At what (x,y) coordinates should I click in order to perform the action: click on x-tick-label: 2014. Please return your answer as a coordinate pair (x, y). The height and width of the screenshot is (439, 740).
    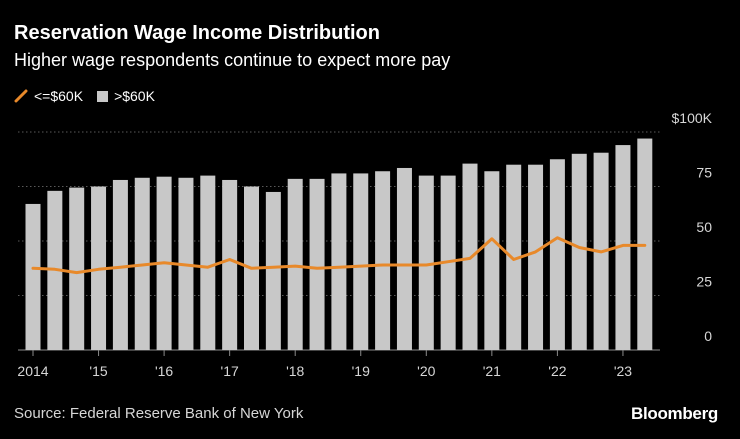
    Looking at the image, I should click on (32, 371).